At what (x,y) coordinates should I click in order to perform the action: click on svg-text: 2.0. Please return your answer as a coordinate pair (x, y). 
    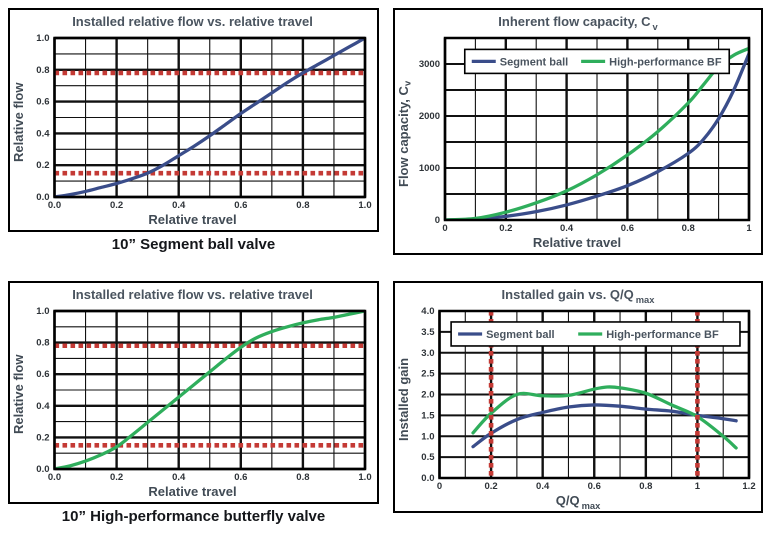
    Looking at the image, I should click on (427, 395).